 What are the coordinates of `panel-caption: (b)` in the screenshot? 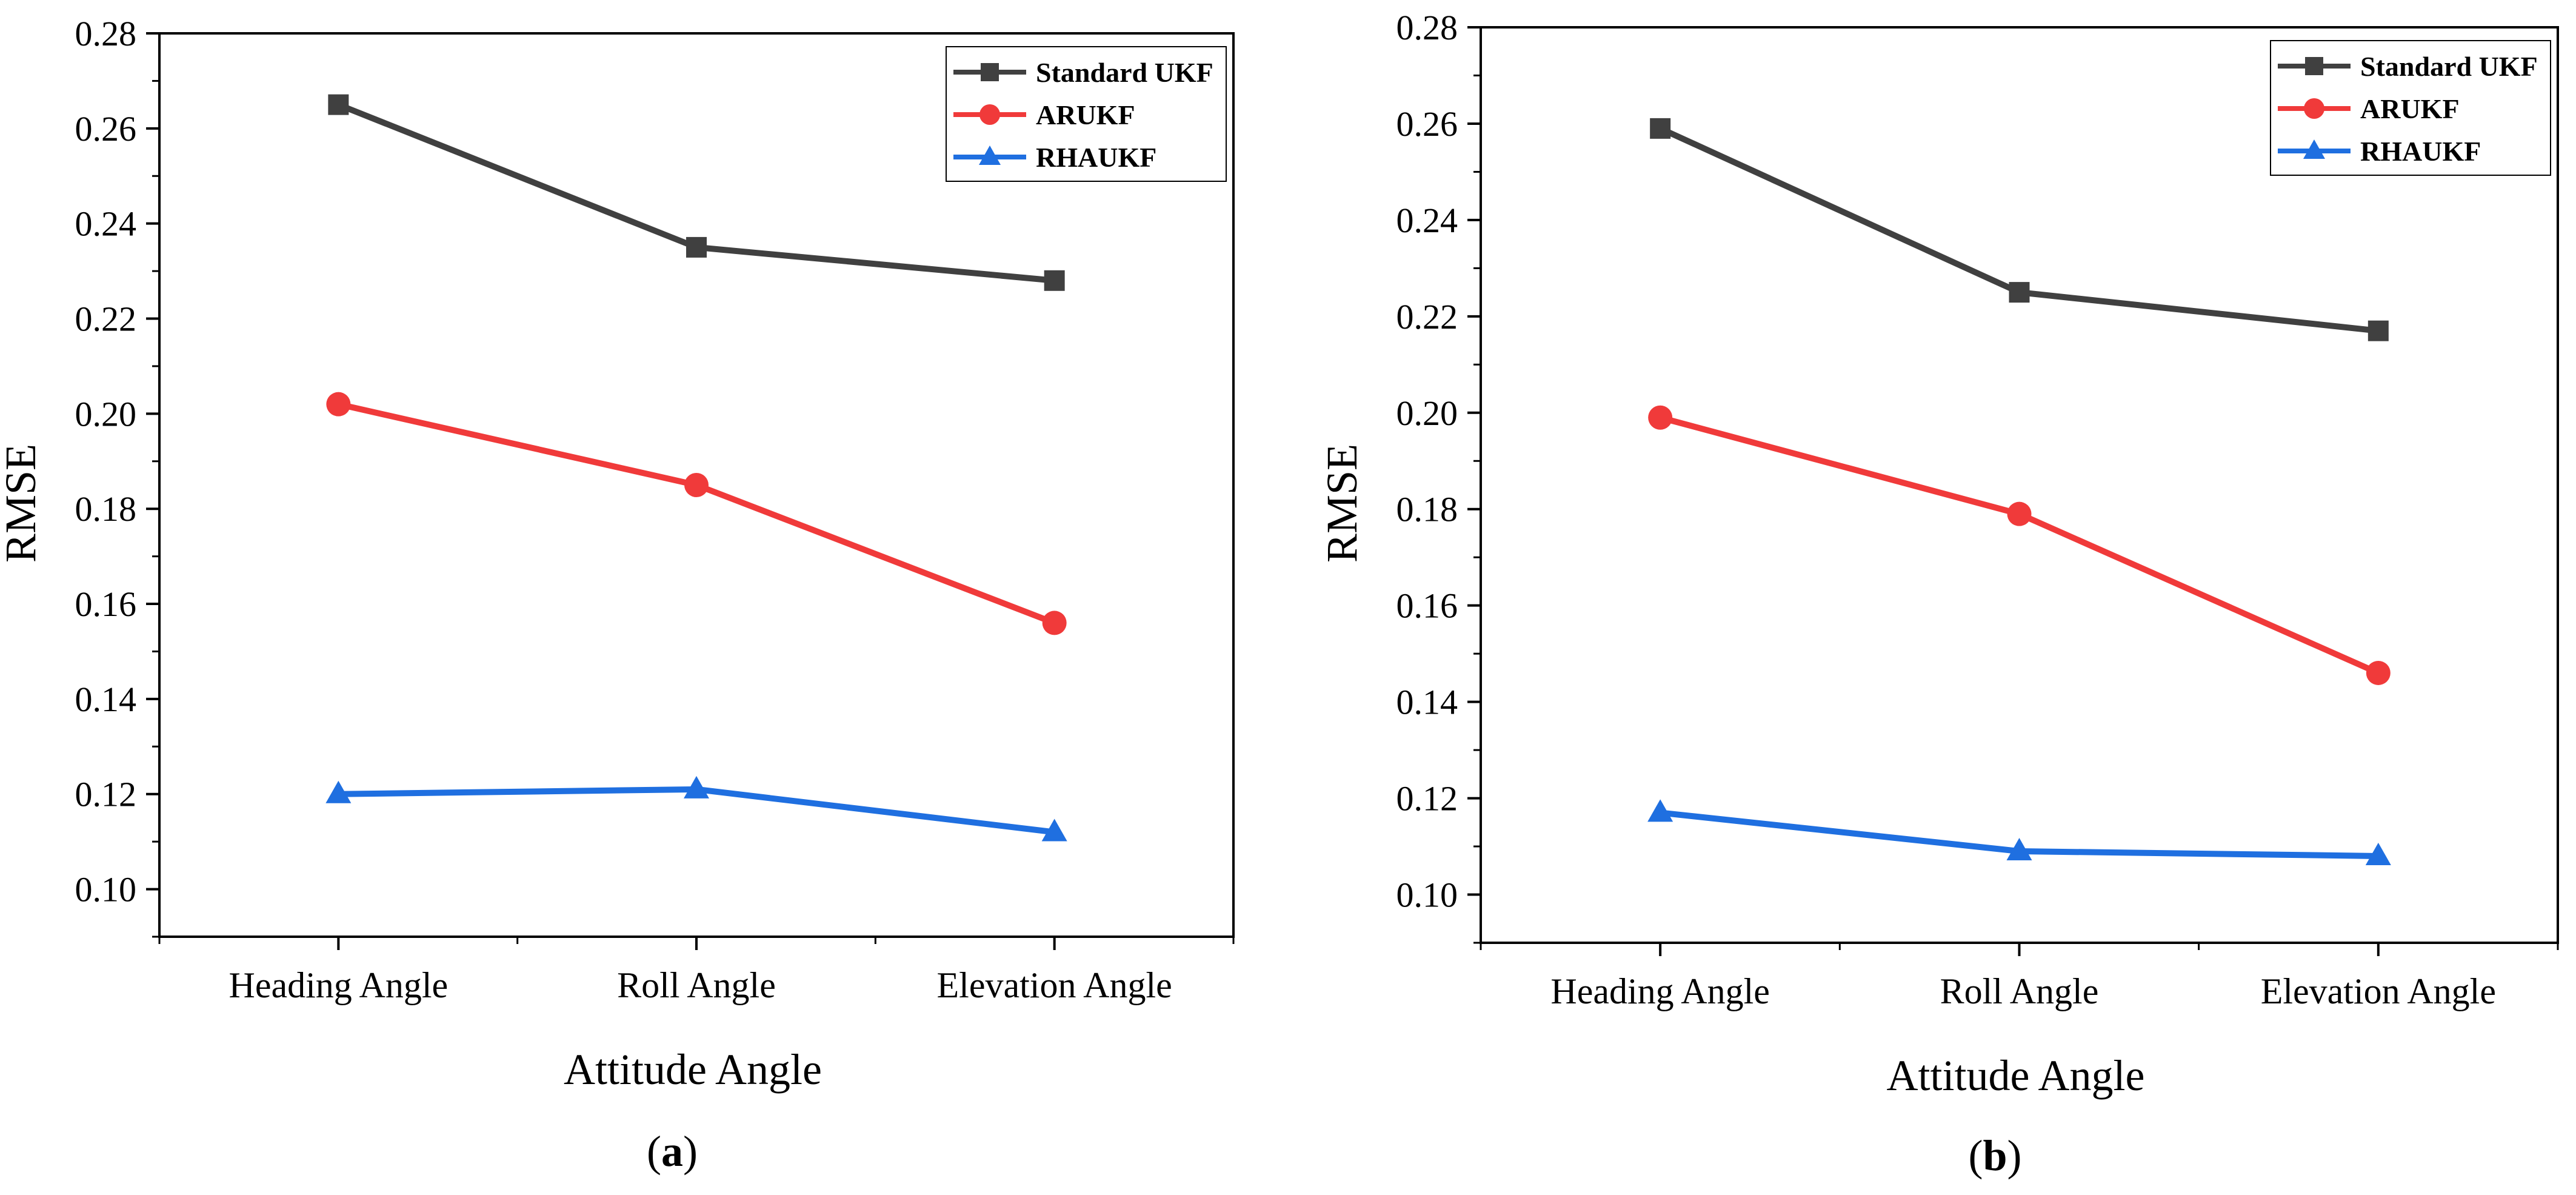 It's located at (1995, 1156).